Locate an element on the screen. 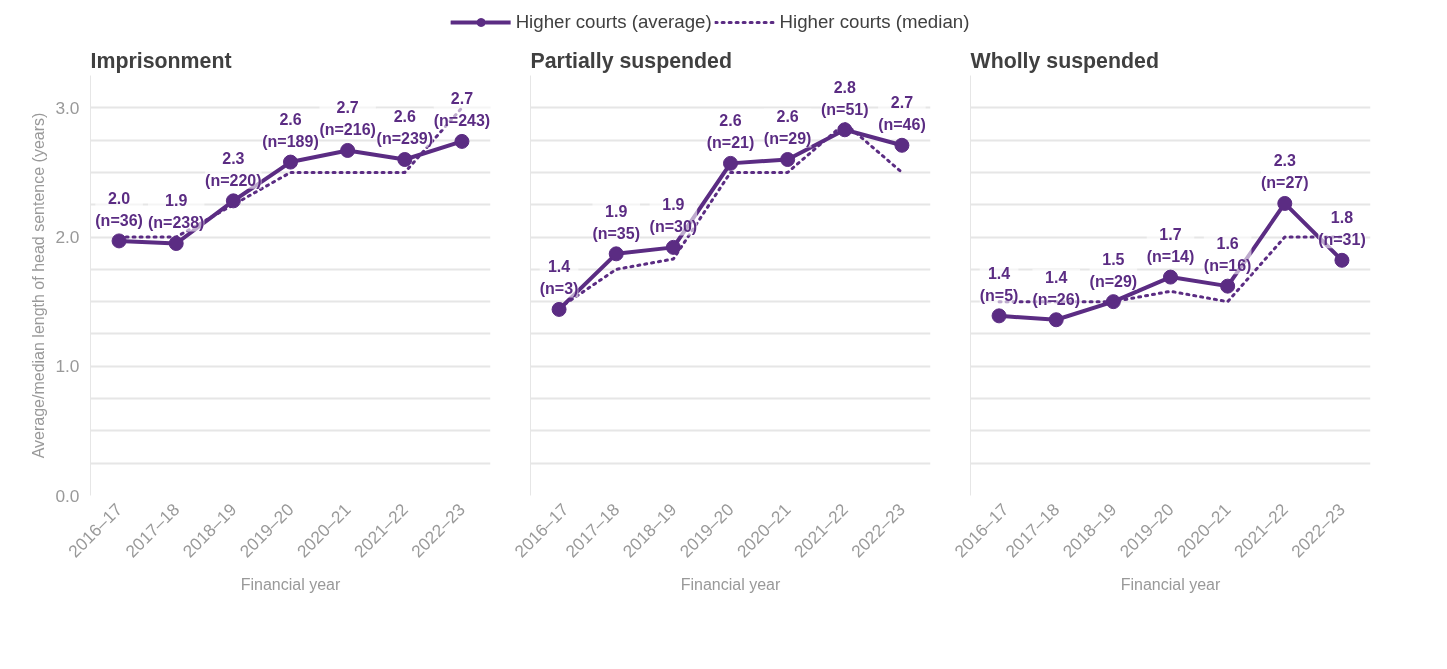 The width and height of the screenshot is (1447, 669). y-axis-title: Average/median length of head sentence (years) is located at coordinates (39, 285).